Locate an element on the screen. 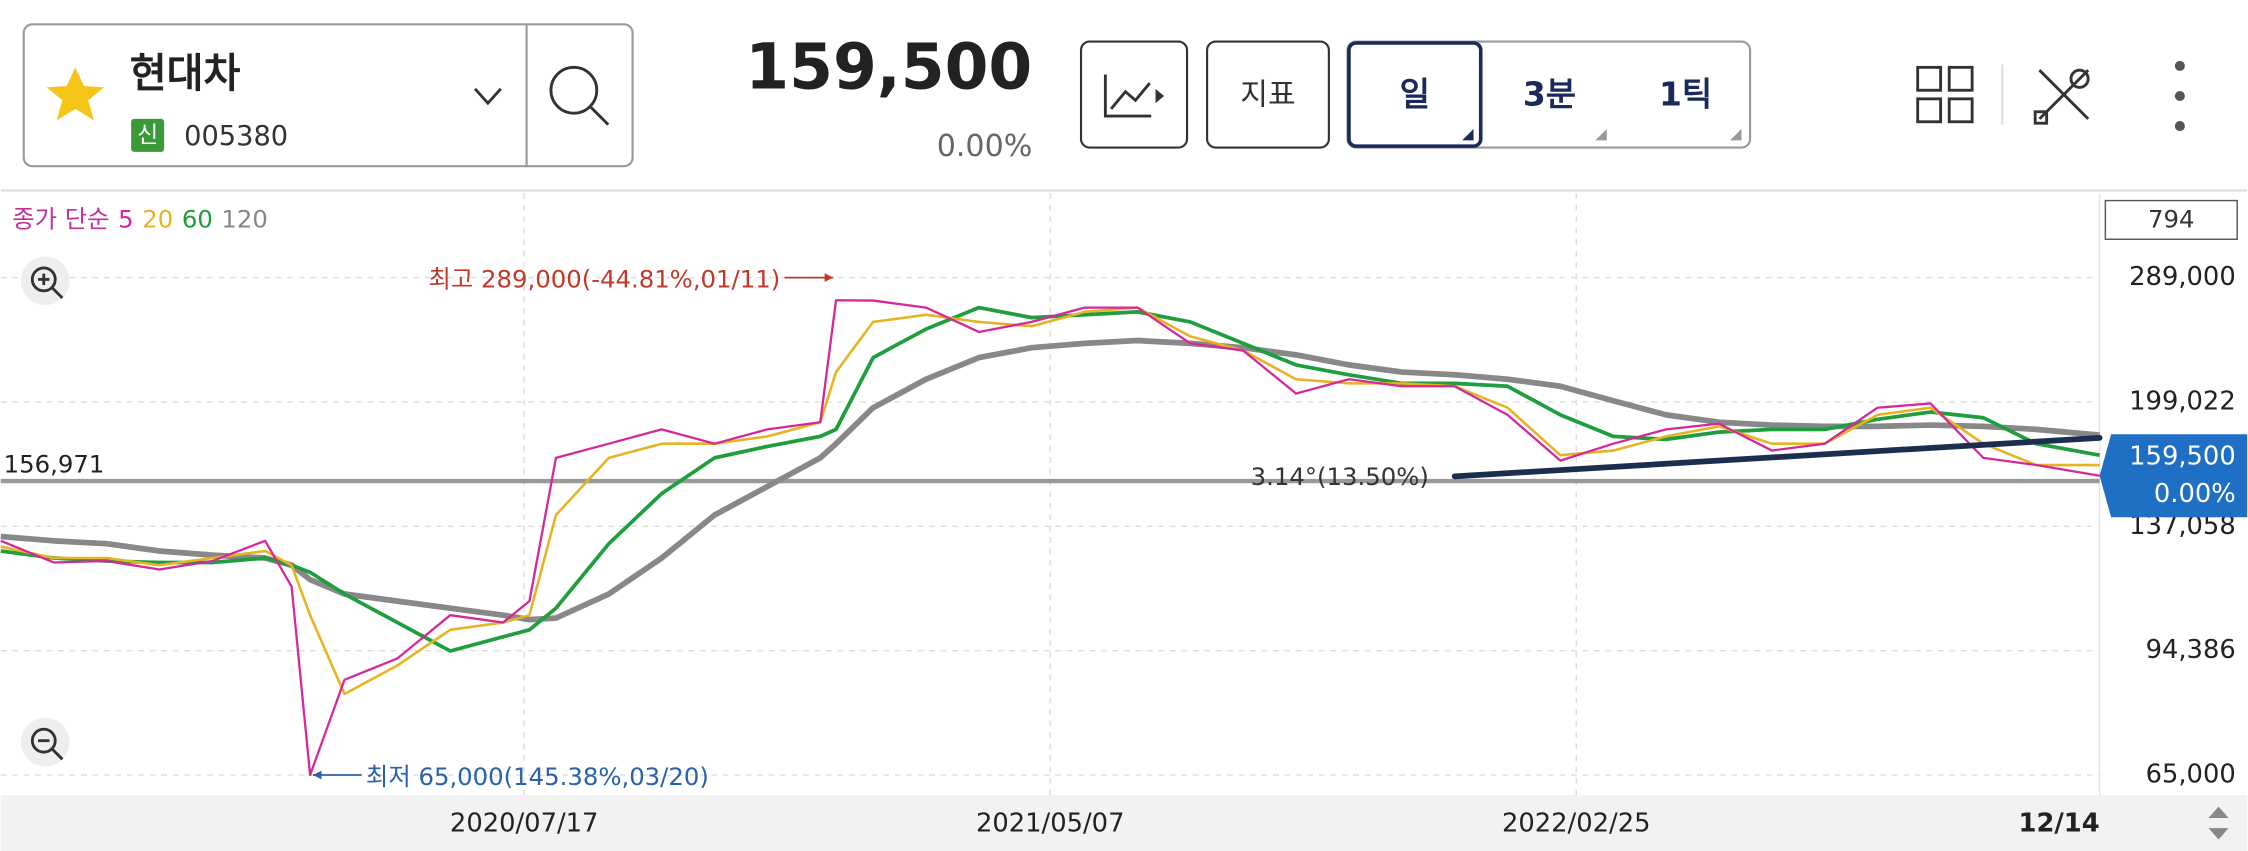  search-icon is located at coordinates (579, 95).